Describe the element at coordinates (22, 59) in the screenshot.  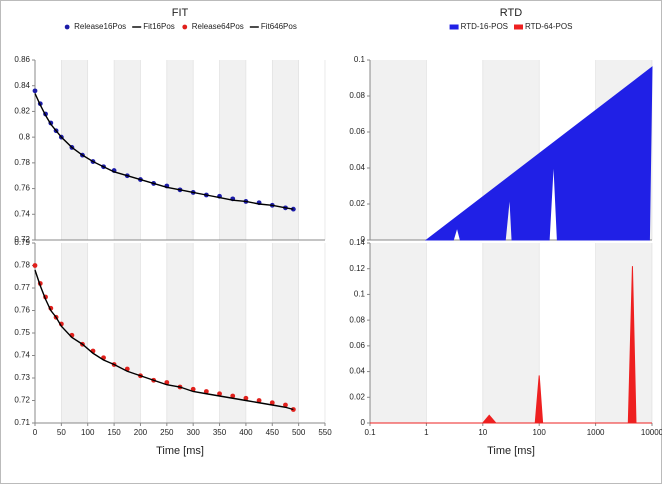
I see `y-tick-label: 0.86` at that location.